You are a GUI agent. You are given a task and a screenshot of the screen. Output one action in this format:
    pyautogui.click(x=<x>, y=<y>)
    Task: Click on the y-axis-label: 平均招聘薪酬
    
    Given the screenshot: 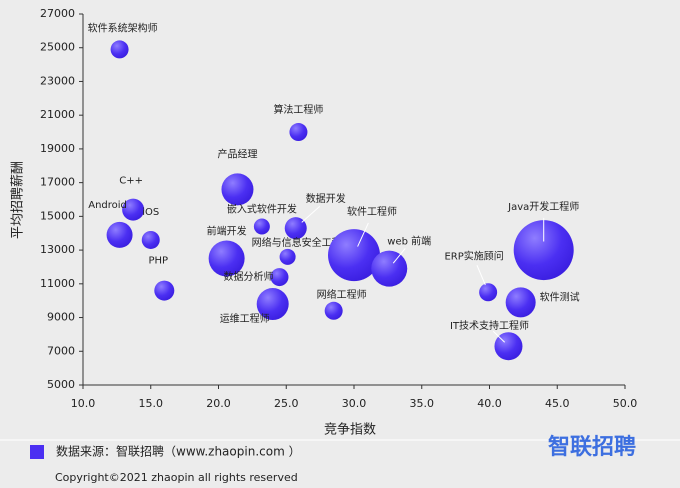 What is the action you would take?
    pyautogui.click(x=18, y=200)
    